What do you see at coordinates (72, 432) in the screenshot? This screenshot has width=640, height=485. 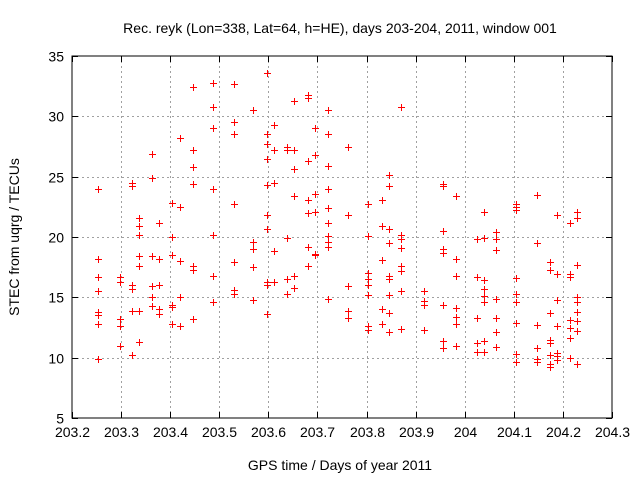 I see `x-tick-label: 203.2` at bounding box center [72, 432].